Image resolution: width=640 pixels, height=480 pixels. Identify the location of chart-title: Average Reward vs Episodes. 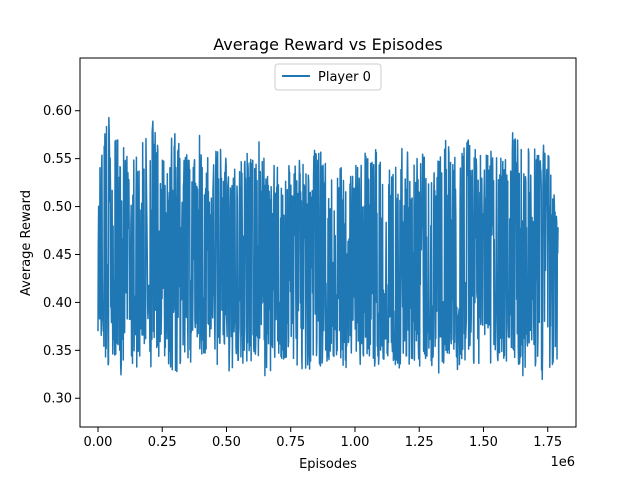
(328, 44).